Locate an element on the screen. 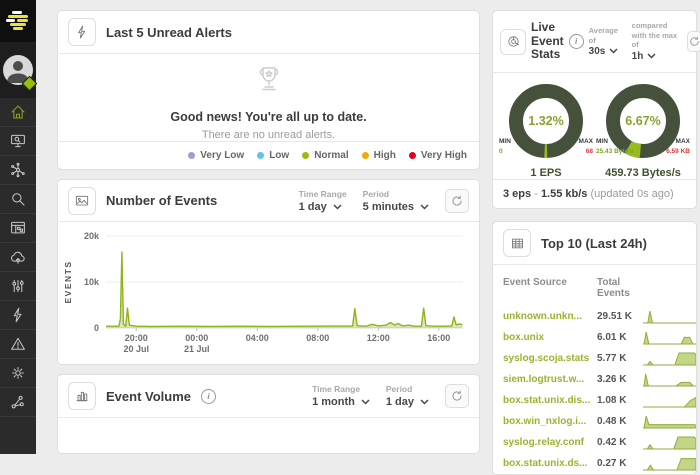  dashboard-icon is located at coordinates (18, 227).